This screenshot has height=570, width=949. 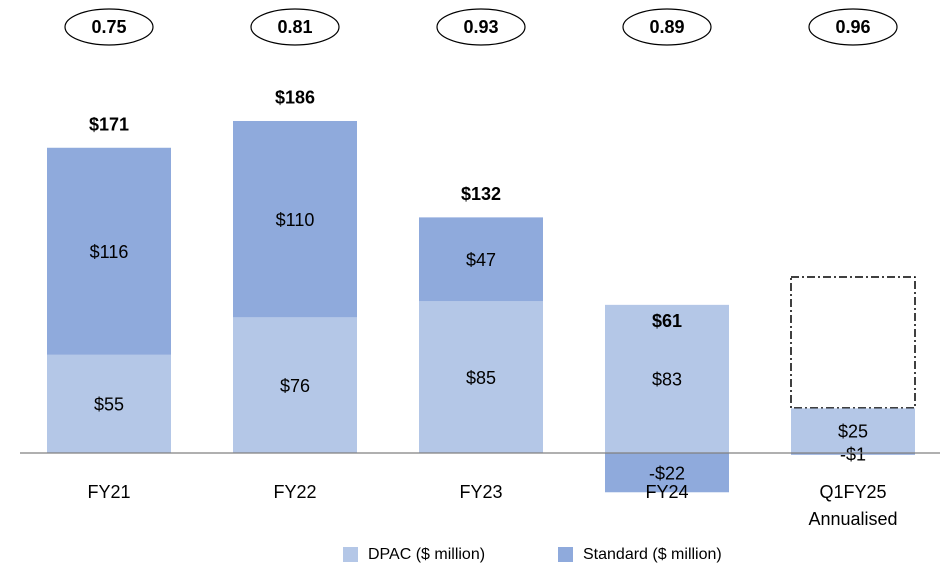 I want to click on value-label: $85, so click(x=481, y=378).